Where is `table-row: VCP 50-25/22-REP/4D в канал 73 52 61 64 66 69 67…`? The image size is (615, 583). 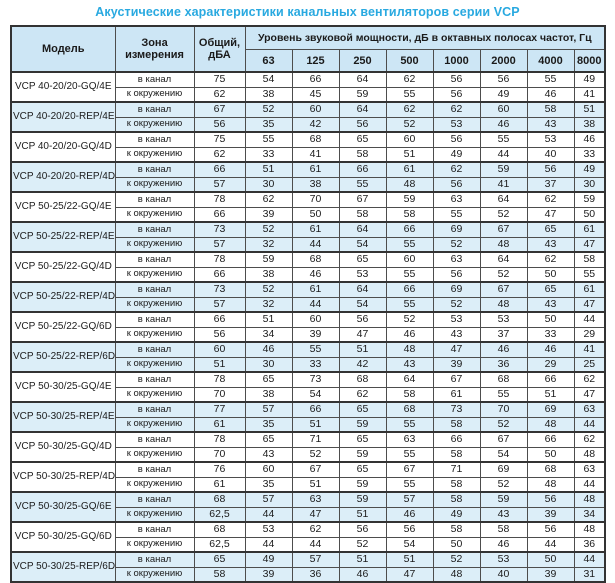
table-row: VCP 50-25/22-REP/4D в канал 73 52 61 64 66 69 67… is located at coordinates (308, 297).